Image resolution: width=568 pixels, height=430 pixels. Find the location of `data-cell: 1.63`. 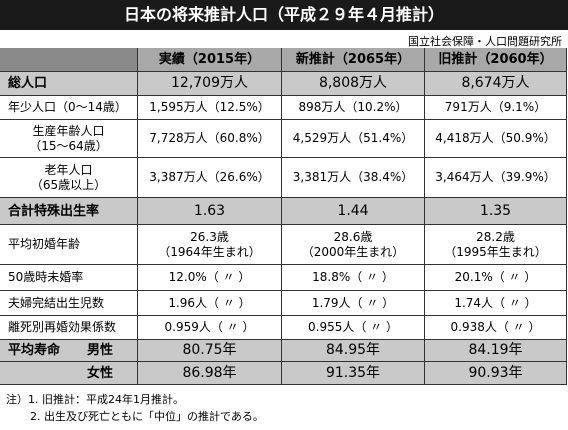

data-cell: 1.63 is located at coordinates (210, 211).